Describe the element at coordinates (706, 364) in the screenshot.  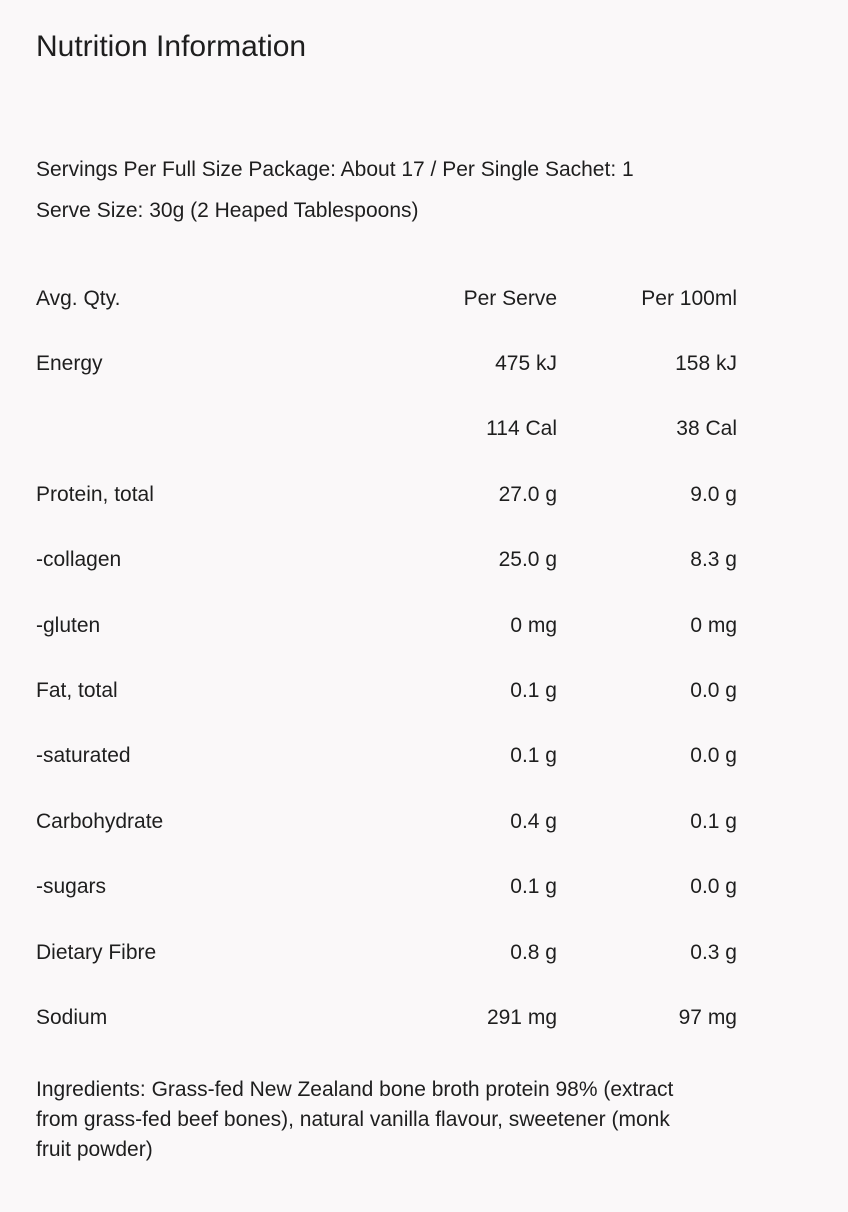
I see `table-cell: 158 kJ` at that location.